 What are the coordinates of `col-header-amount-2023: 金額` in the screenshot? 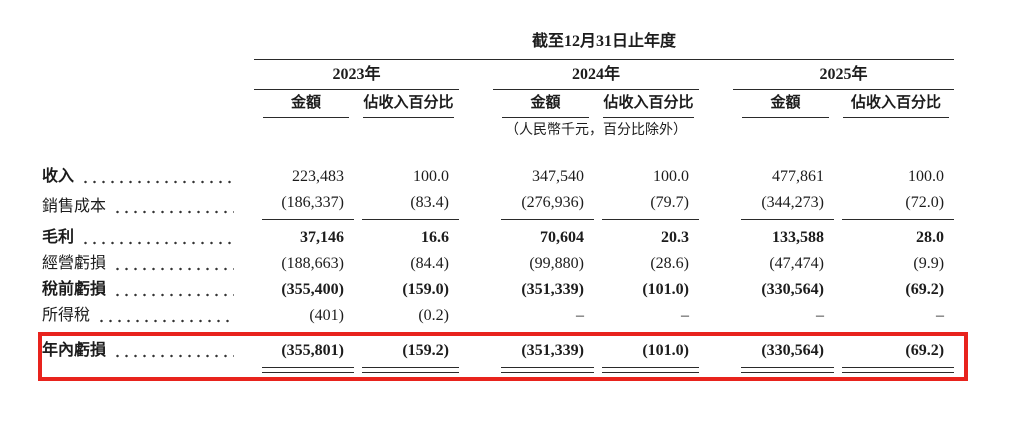 It's located at (306, 104).